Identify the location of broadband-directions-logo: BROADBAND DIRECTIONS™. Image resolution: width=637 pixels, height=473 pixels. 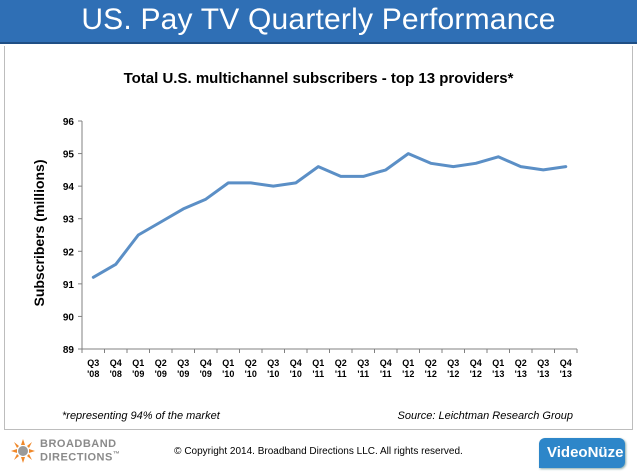
(70, 451).